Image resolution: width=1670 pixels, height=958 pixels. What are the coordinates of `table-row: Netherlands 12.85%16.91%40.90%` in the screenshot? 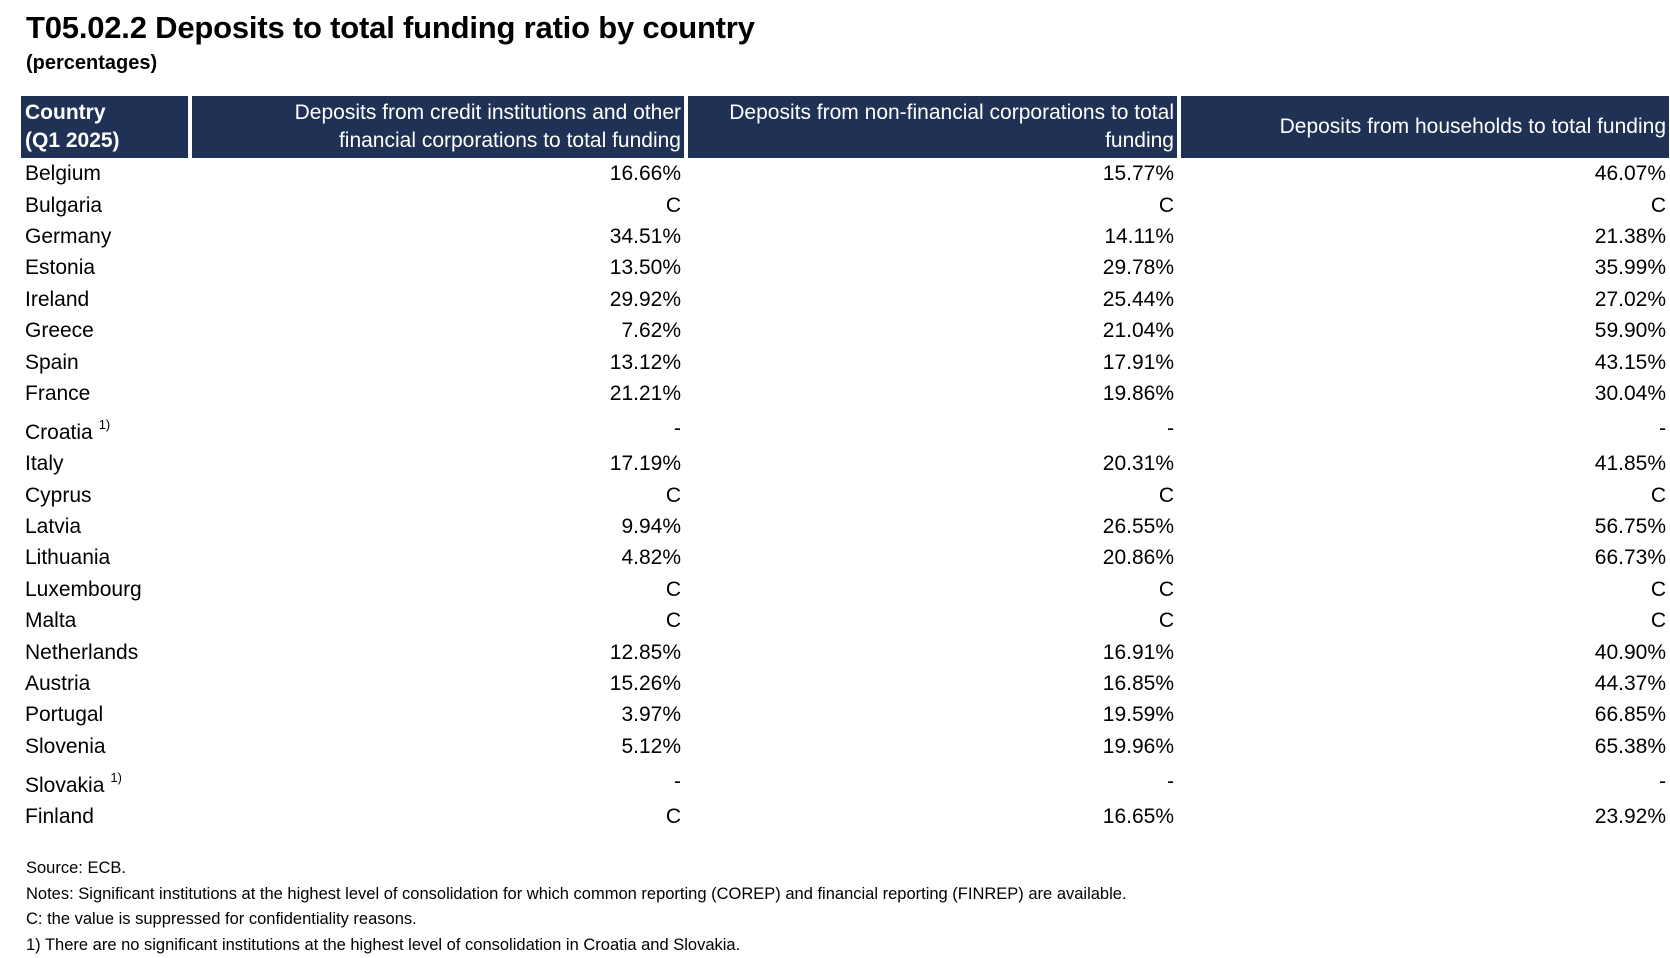 It's located at (845, 651).